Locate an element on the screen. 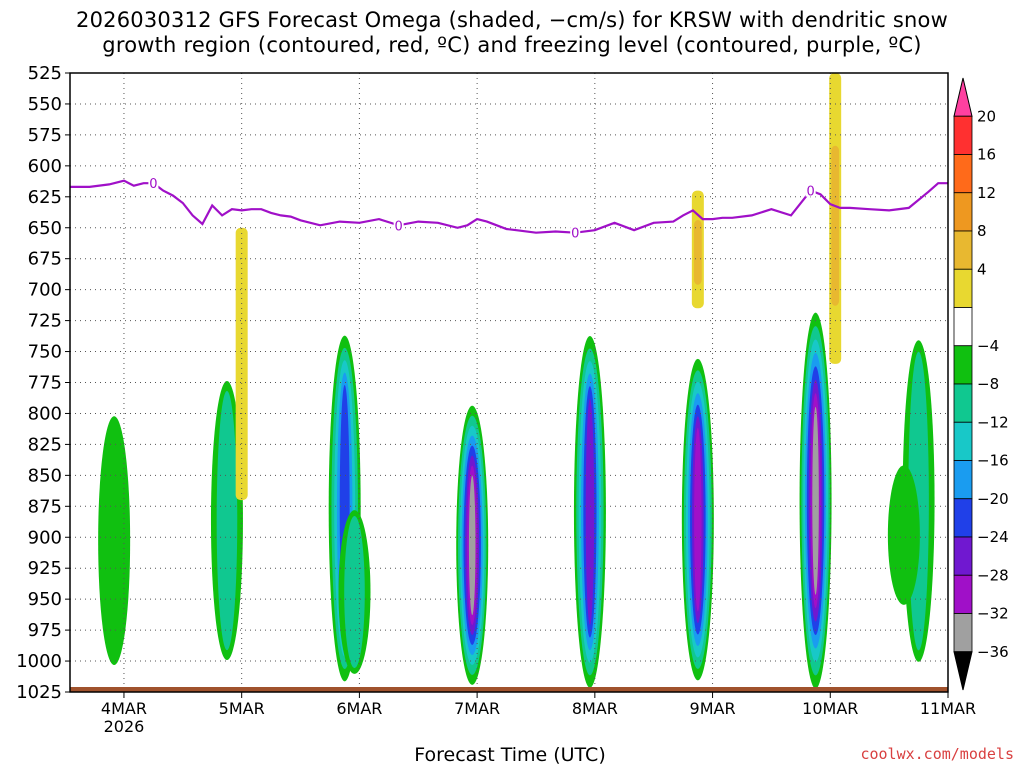 The width and height of the screenshot is (1024, 768). y-tick-label-700: 700 is located at coordinates (45, 290).